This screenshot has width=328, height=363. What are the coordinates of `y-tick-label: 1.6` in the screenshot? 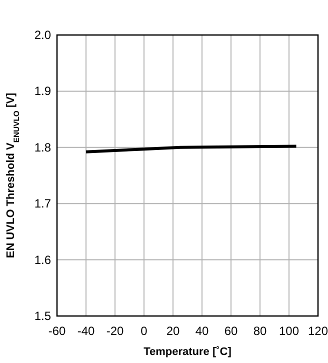 It's located at (43, 259).